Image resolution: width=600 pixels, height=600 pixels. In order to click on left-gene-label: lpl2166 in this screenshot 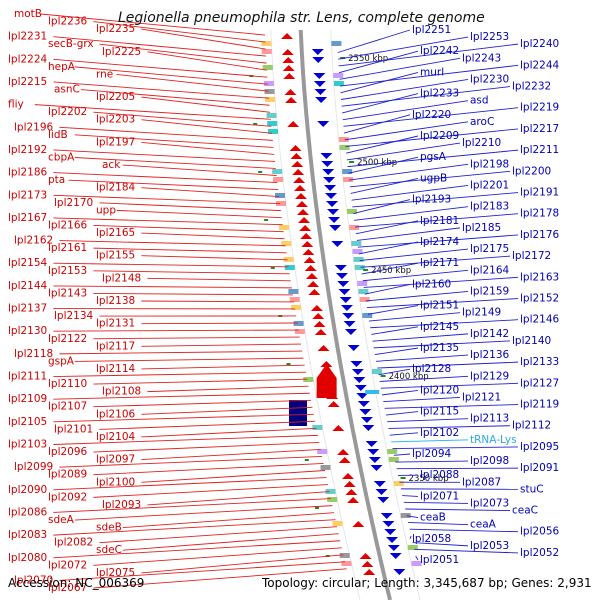, I will do `click(166, 226)`.